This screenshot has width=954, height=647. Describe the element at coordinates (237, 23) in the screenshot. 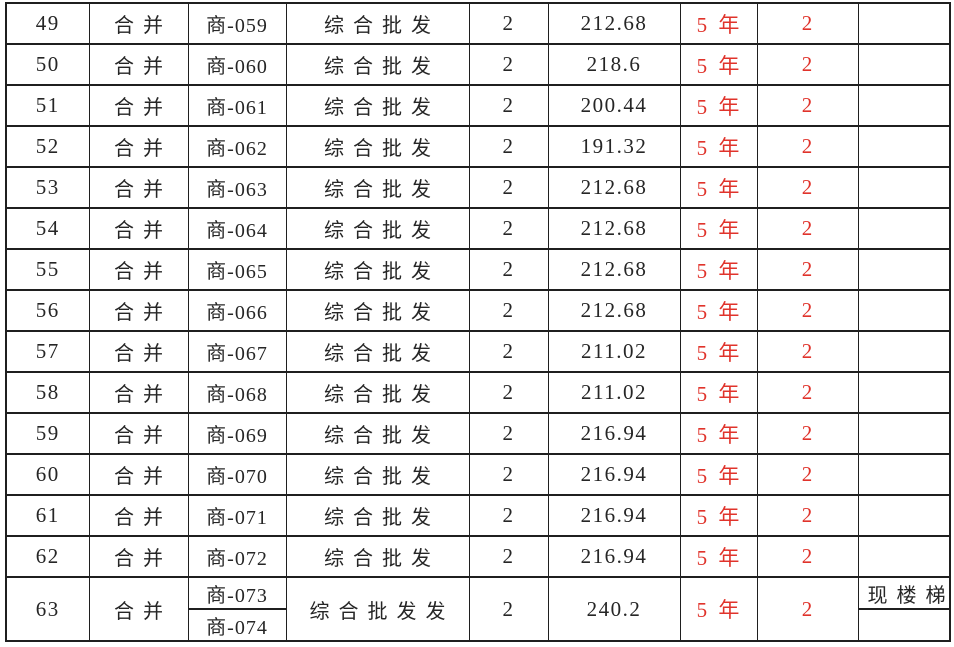

I see `cell-unit: 商-059` at that location.